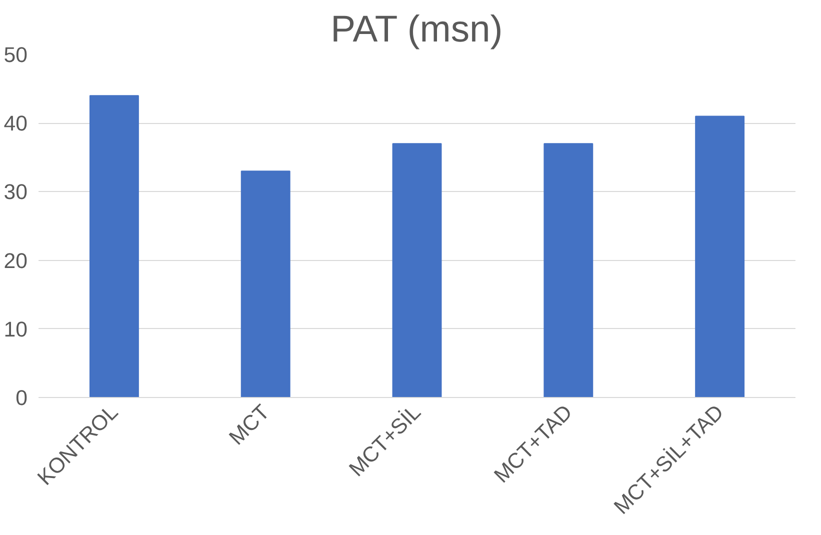 The width and height of the screenshot is (821, 535). I want to click on y-tick-label: 10, so click(16, 329).